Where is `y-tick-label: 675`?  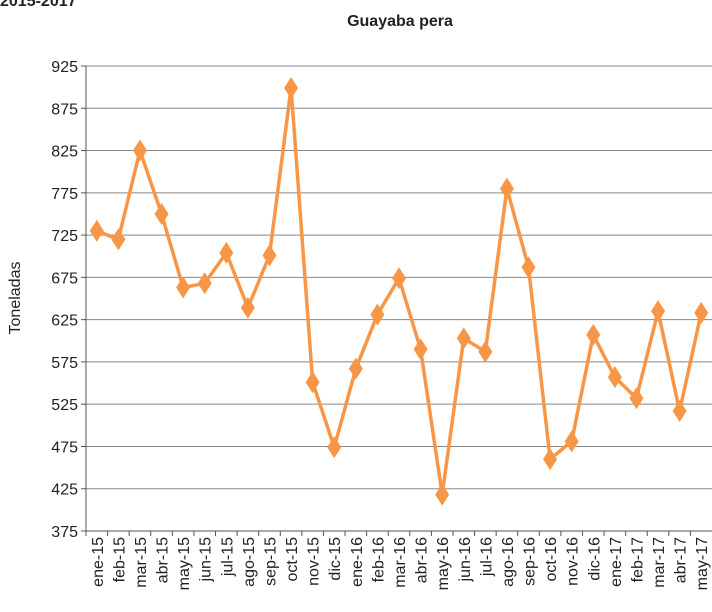 y-tick-label: 675 is located at coordinates (64, 278).